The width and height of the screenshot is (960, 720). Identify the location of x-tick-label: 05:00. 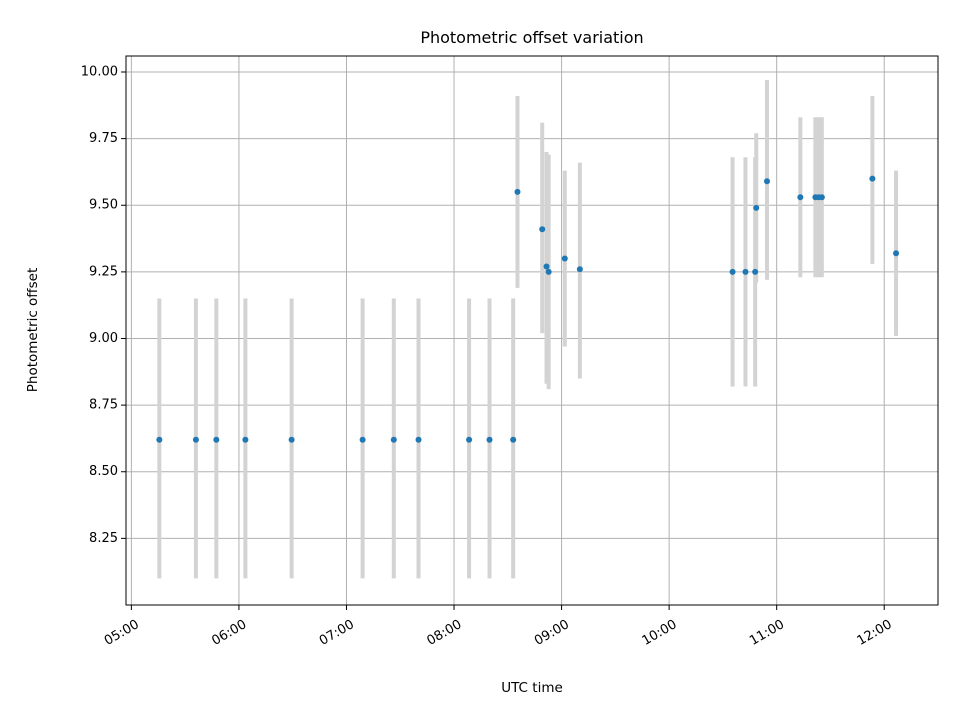
(122, 633).